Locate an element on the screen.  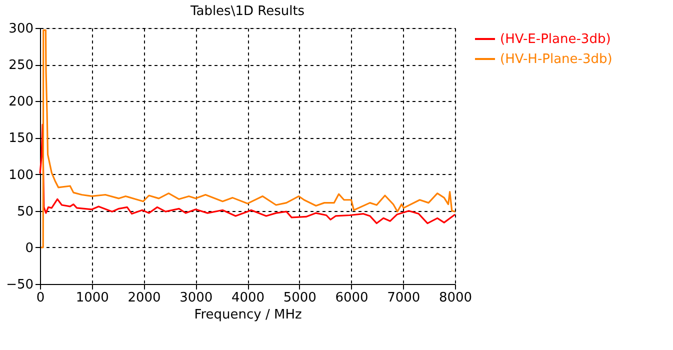
x-tick-label: 4000 is located at coordinates (248, 298).